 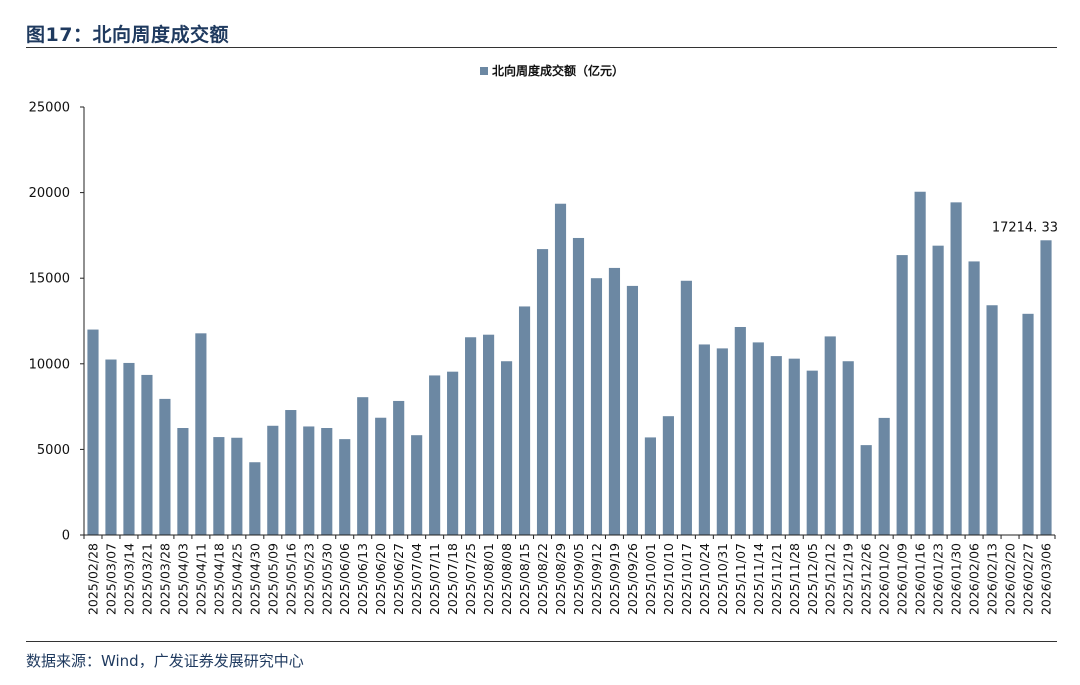 I want to click on x-tick-label: 2025/08/15, so click(x=524, y=579).